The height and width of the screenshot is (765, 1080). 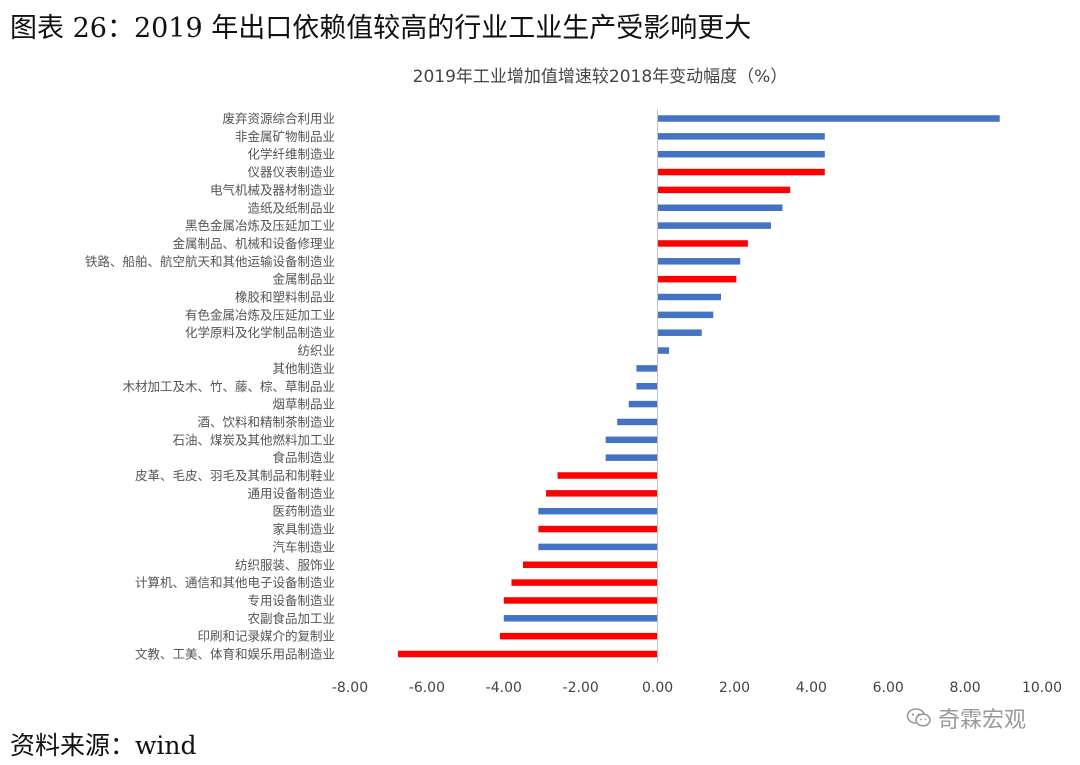 I want to click on category-label: 汽车制造业, so click(x=303, y=546).